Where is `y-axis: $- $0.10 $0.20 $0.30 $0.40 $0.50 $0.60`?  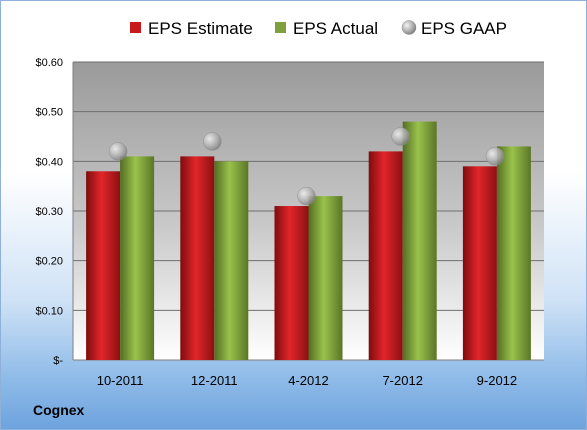 y-axis: $- $0.10 $0.20 $0.30 $0.40 $0.50 $0.60 is located at coordinates (54, 212).